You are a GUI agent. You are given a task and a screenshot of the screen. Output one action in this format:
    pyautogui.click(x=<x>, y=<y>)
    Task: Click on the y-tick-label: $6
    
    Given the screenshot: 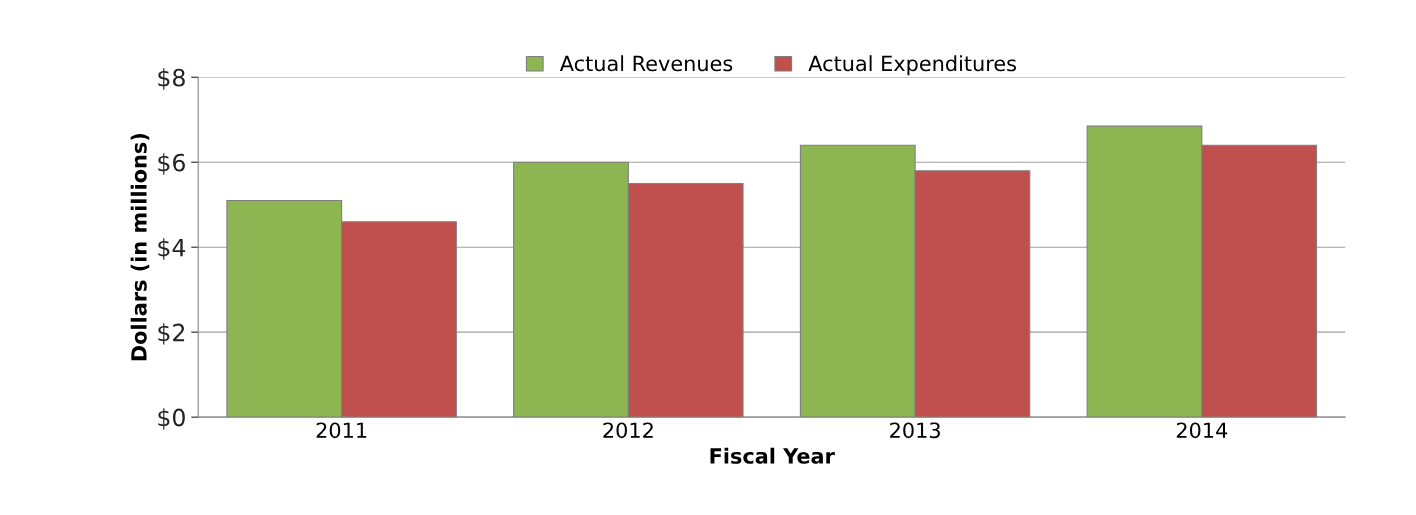 What is the action you would take?
    pyautogui.click(x=171, y=164)
    